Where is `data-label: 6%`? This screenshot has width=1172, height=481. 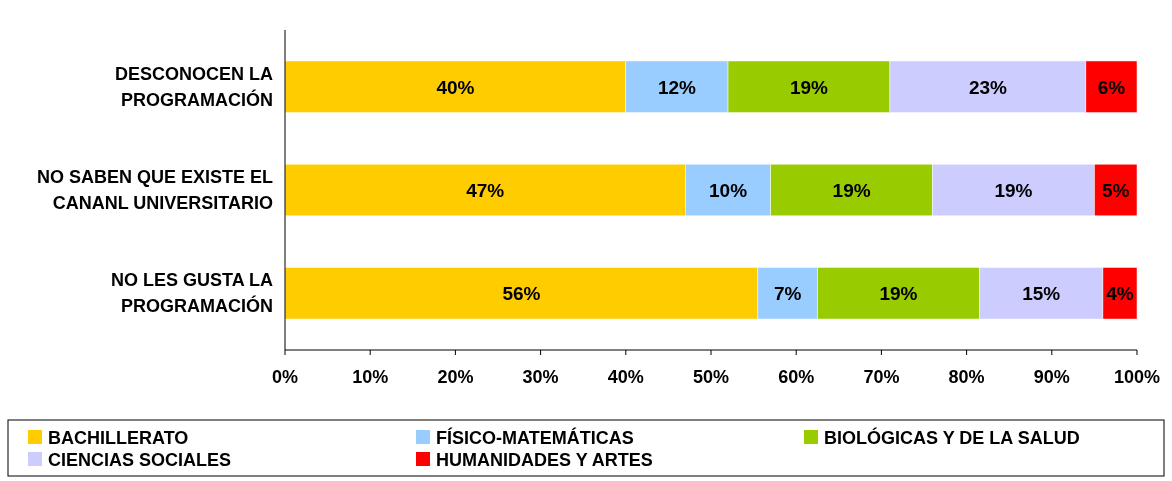
data-label: 6% is located at coordinates (1111, 87).